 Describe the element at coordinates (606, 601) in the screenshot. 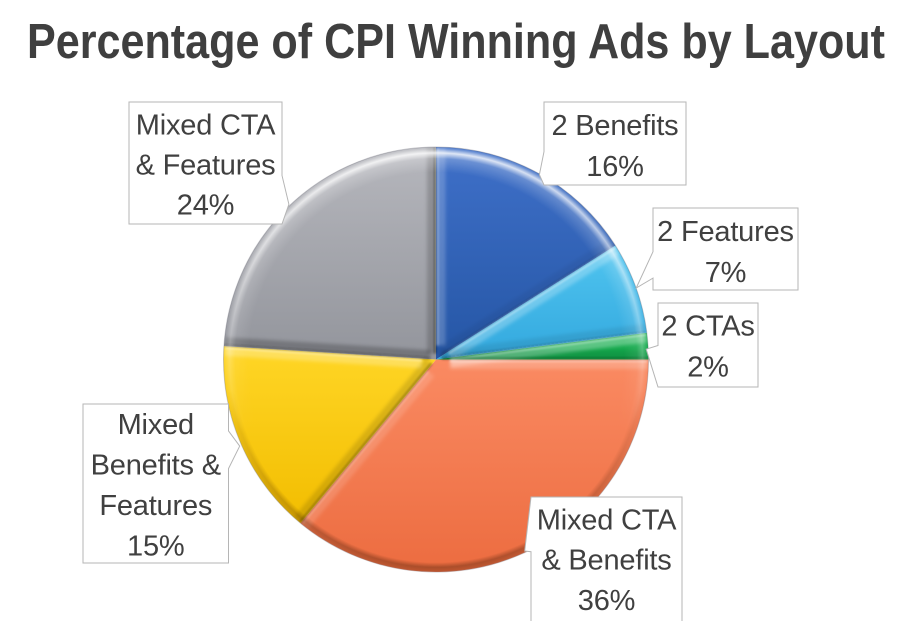

I see `svg-text: 36%` at that location.